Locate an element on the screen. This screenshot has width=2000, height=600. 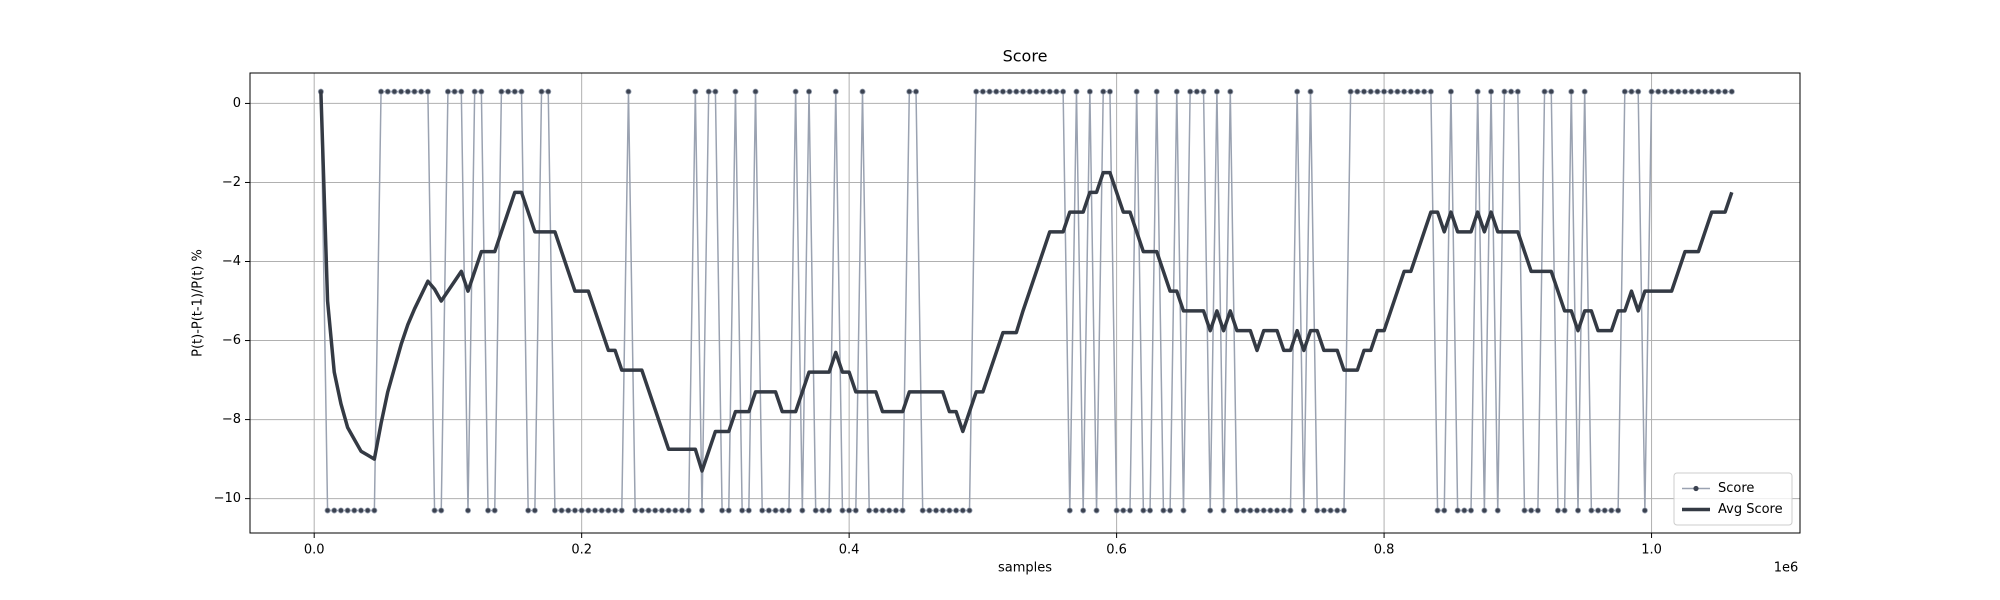
x-axis-label: samples is located at coordinates (1025, 568).